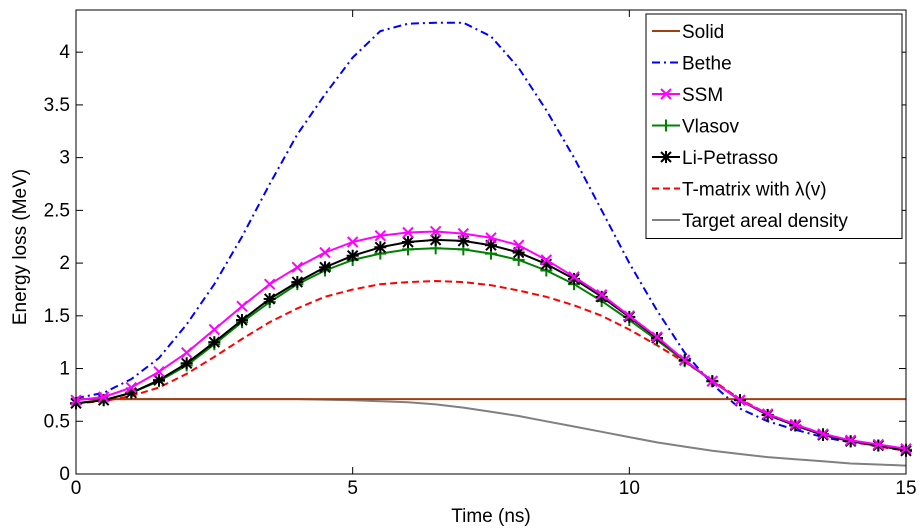 The height and width of the screenshot is (528, 923). I want to click on x-tick-label: 15, so click(905, 488).